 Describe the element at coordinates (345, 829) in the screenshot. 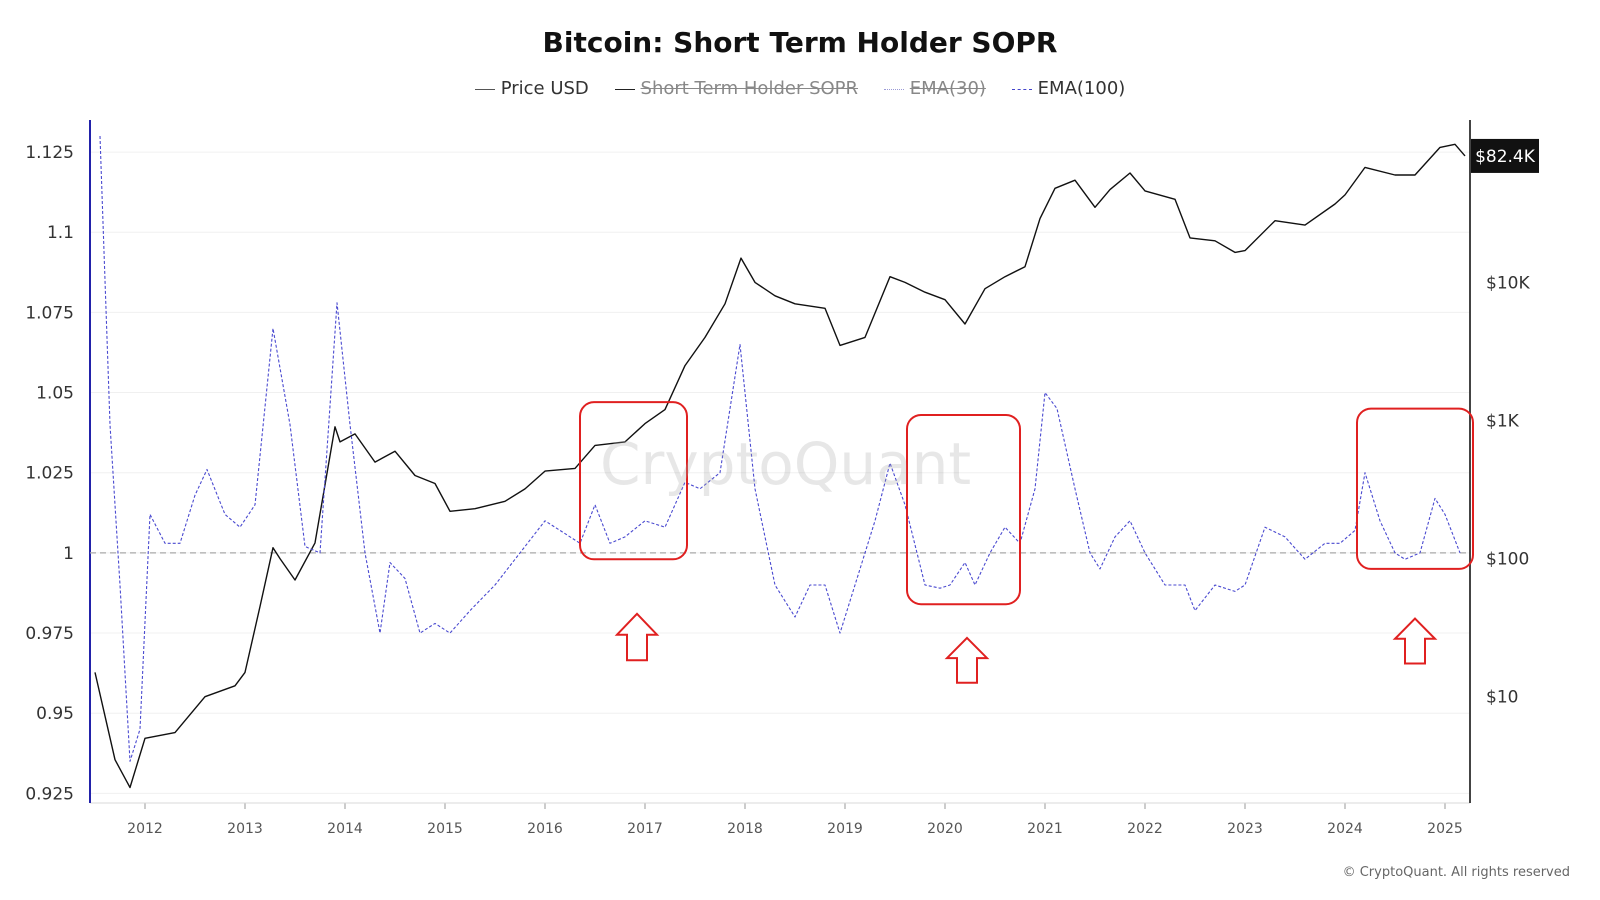

I see `x-tick-label: 2014` at that location.